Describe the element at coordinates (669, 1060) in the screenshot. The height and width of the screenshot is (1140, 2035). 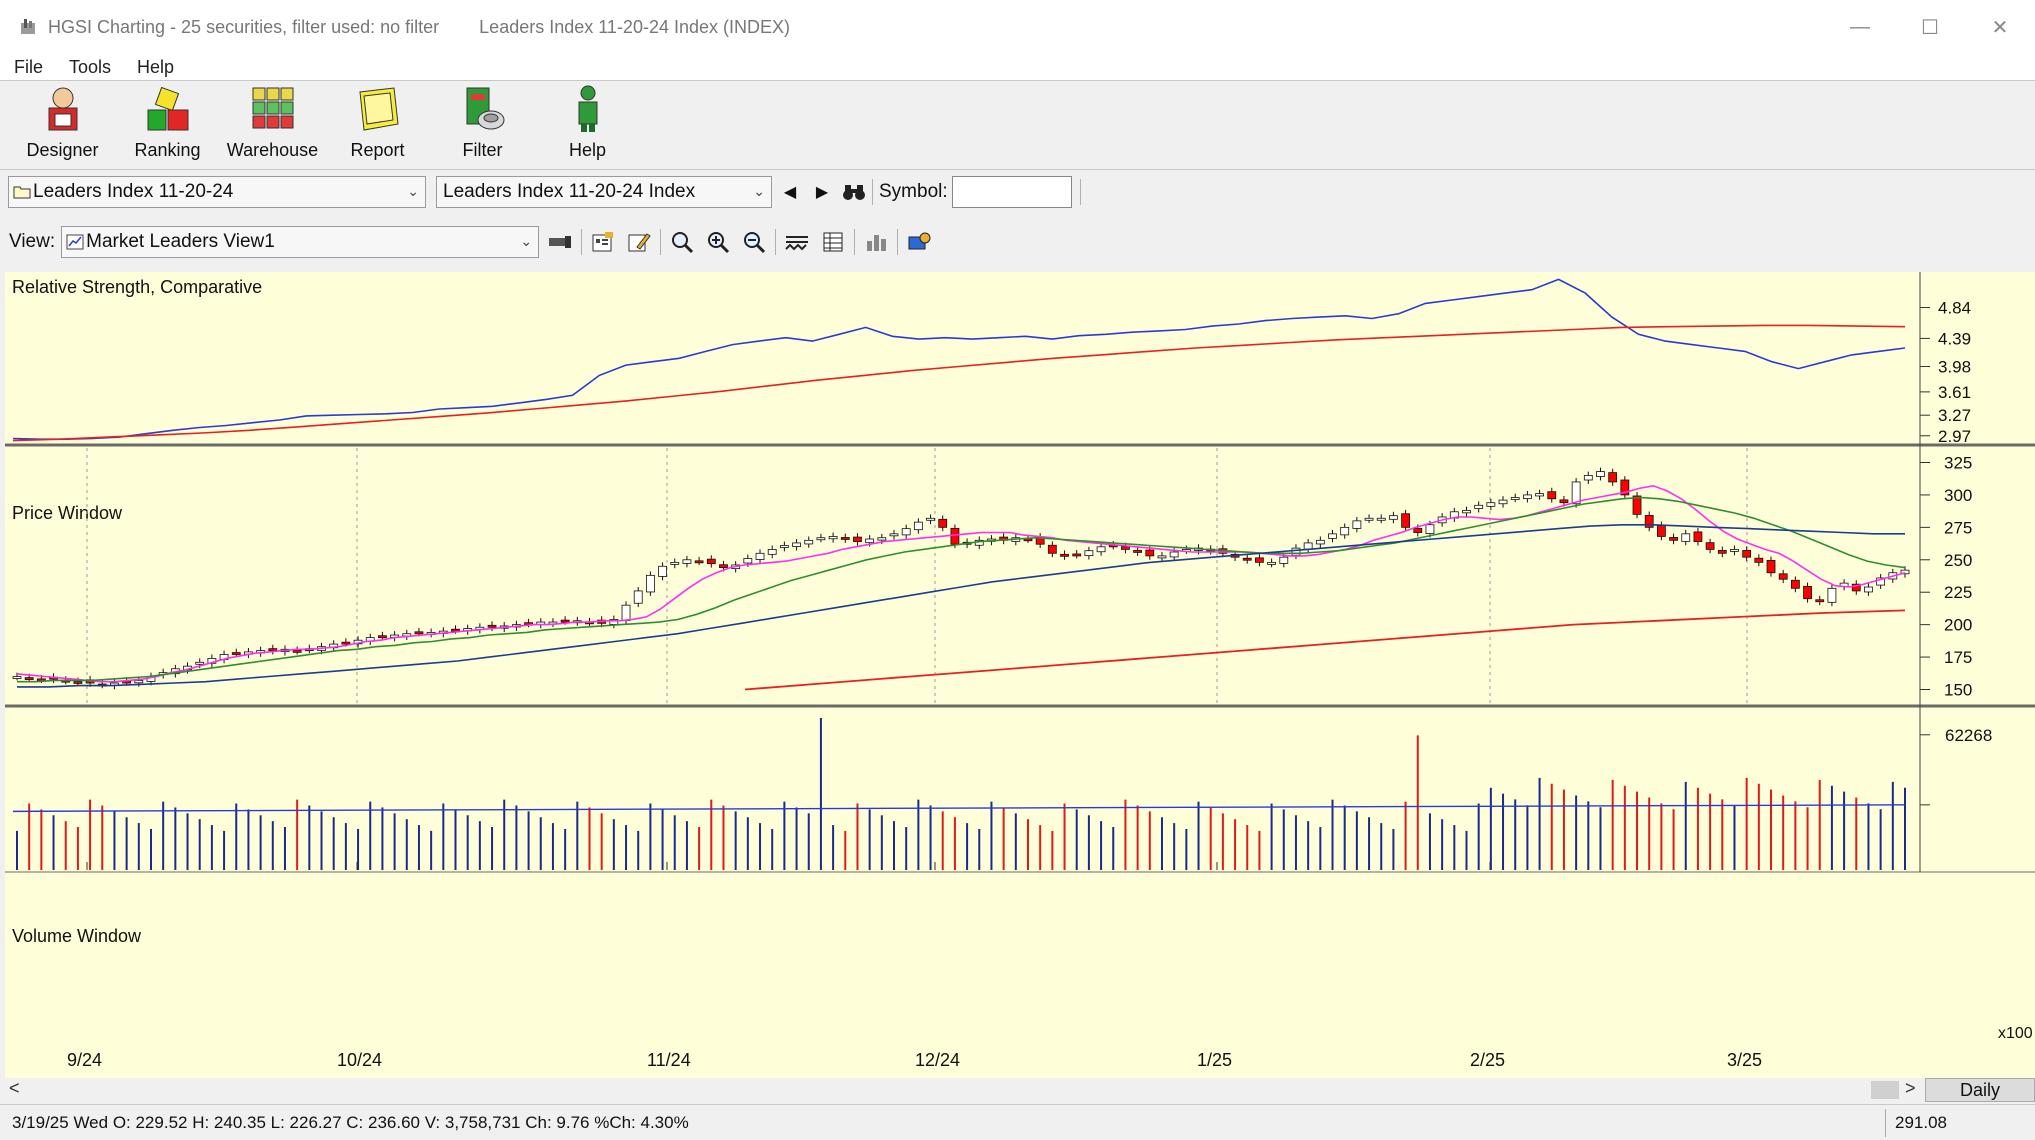
I see `date-label: 11/24` at that location.